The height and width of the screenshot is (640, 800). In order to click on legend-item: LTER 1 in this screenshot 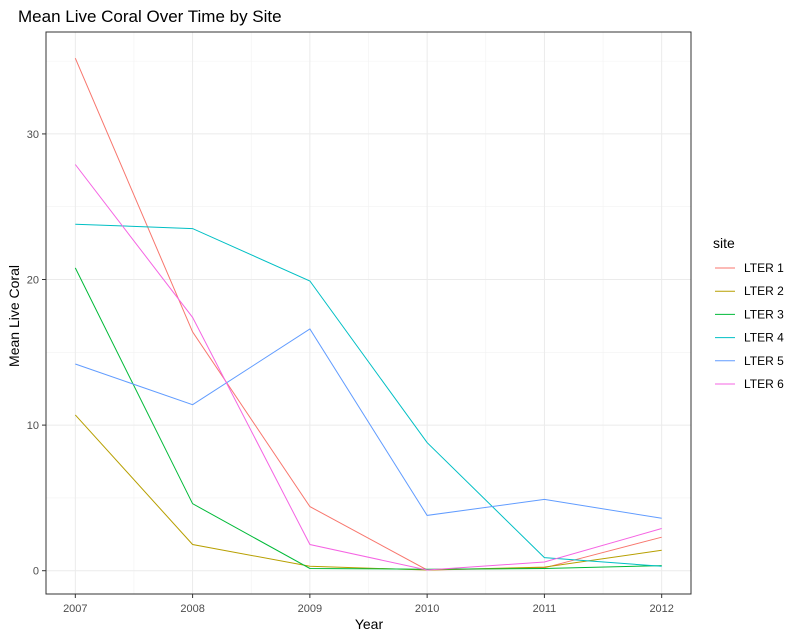, I will do `click(749, 268)`.